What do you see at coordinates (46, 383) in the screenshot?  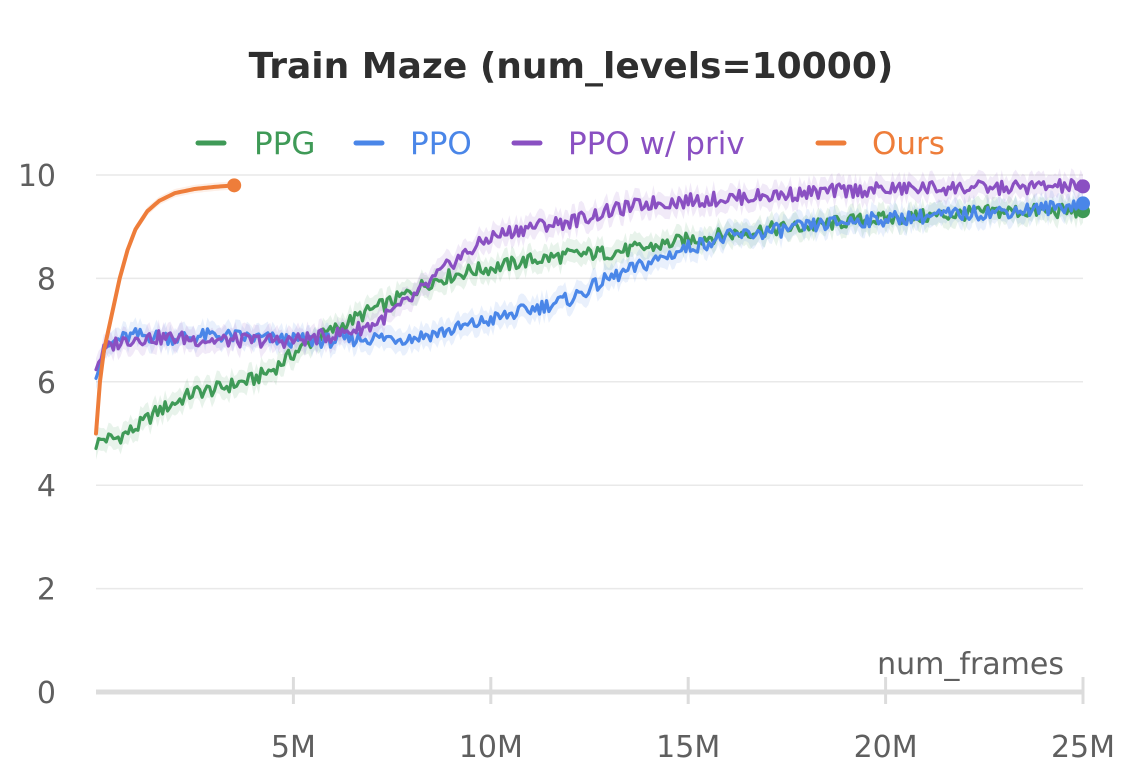 I see `y-tick-label: 6` at bounding box center [46, 383].